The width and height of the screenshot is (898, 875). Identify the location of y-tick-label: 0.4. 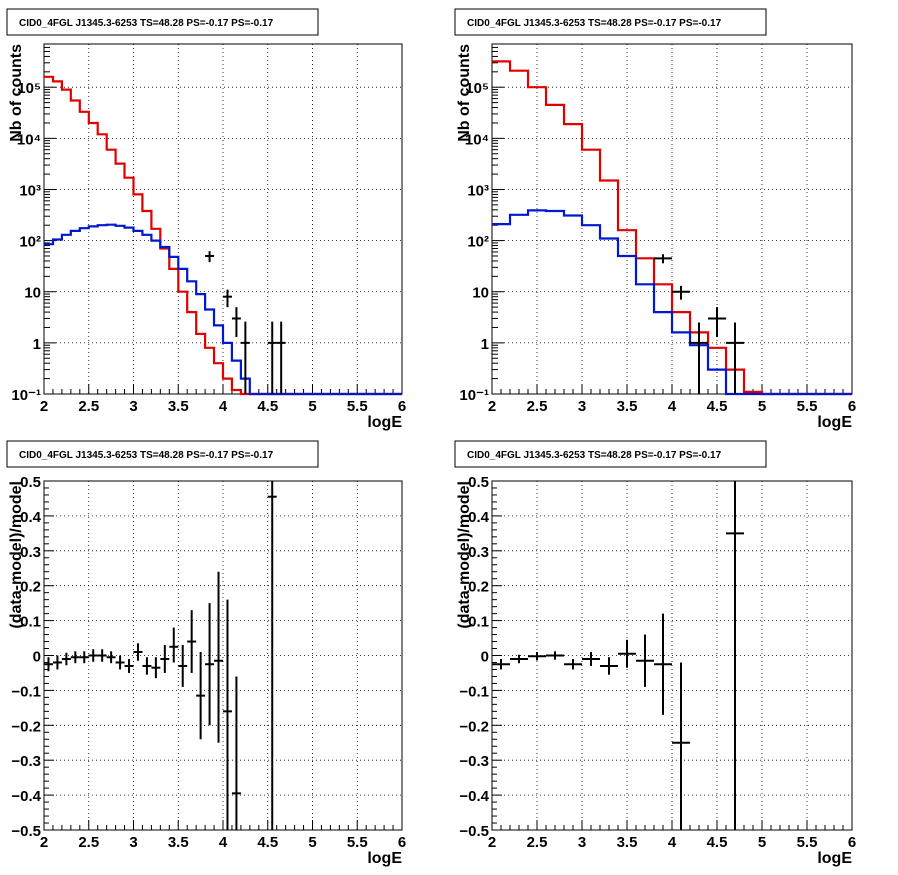
(31, 517).